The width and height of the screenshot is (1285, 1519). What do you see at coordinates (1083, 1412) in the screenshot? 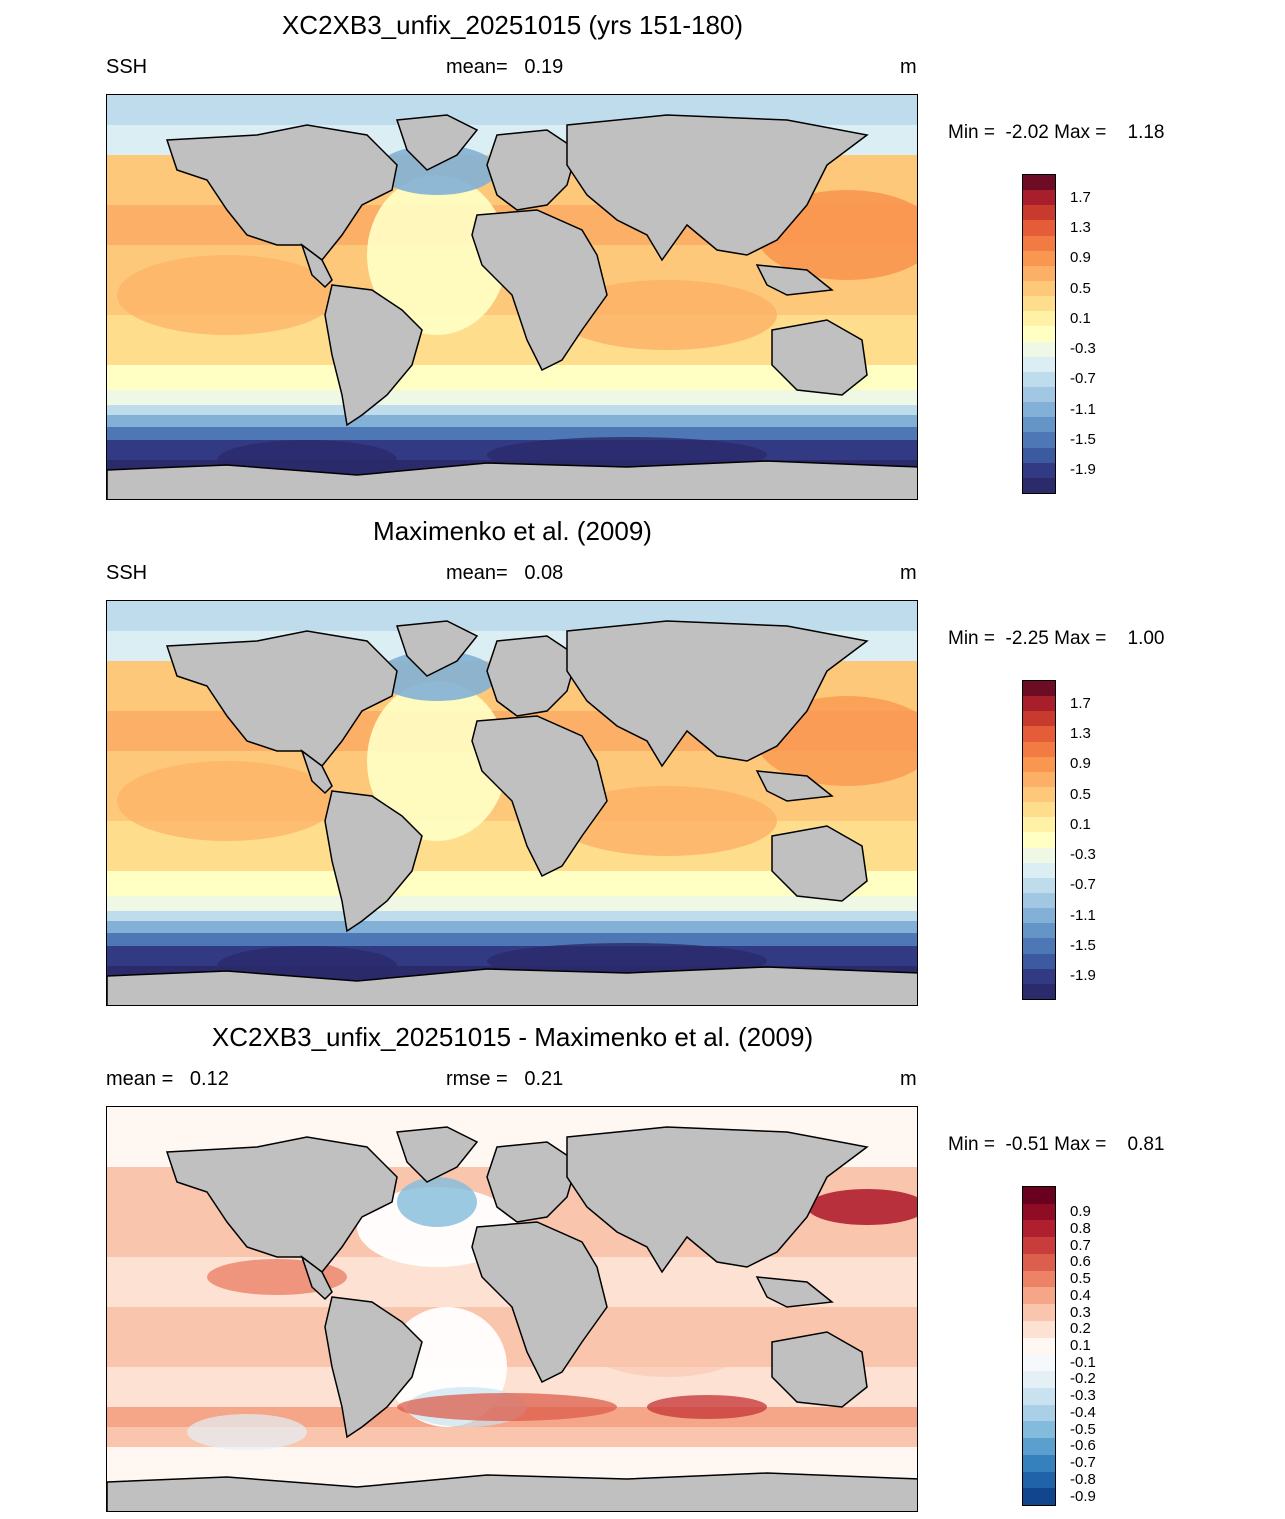
I see `colorbar-tick-label: -0.4` at bounding box center [1083, 1412].